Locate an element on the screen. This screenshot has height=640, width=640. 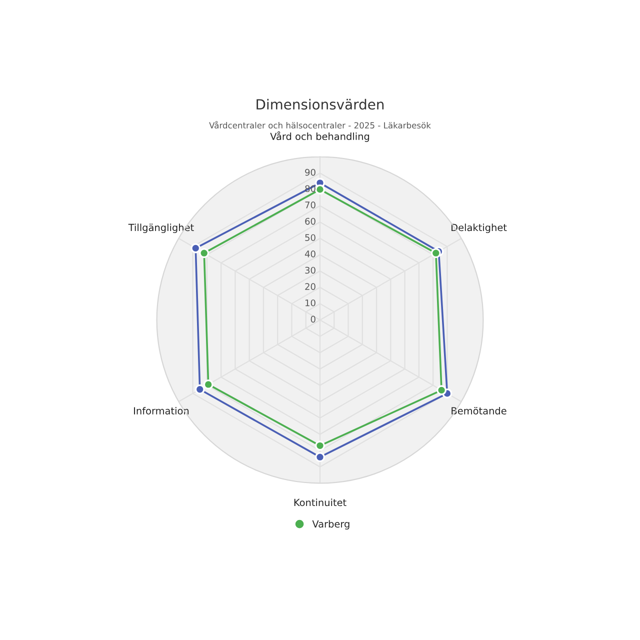
y-tick-label: 30 is located at coordinates (310, 270).